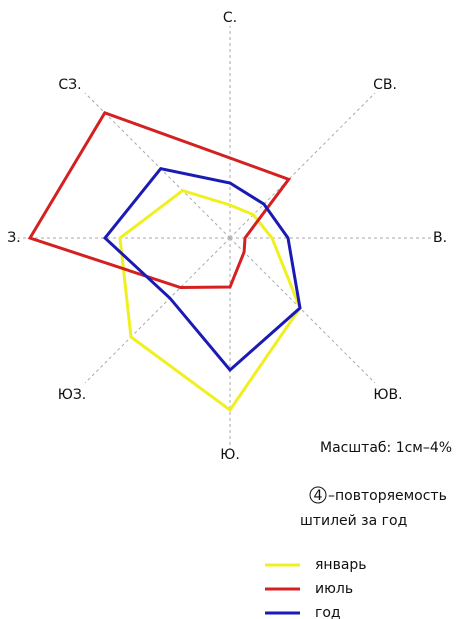 This screenshot has width=473, height=619. Describe the element at coordinates (72, 395) in the screenshot. I see `direction-label: ЮЗ.` at that location.